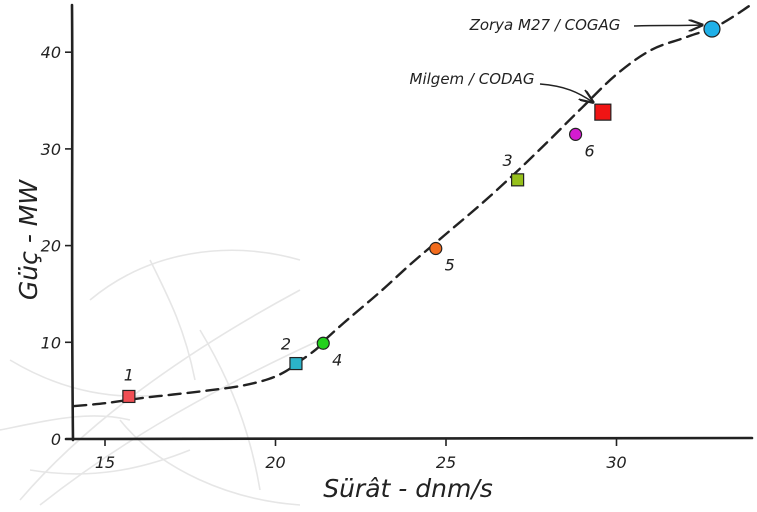 This screenshot has width=757, height=512. Describe the element at coordinates (337, 359) in the screenshot. I see `point-label: 4` at that location.